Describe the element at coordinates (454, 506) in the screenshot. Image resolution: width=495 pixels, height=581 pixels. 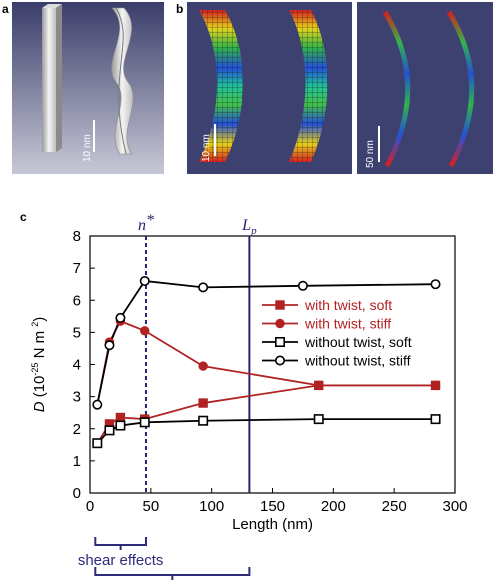
I see `x-tick-label: 300` at that location.